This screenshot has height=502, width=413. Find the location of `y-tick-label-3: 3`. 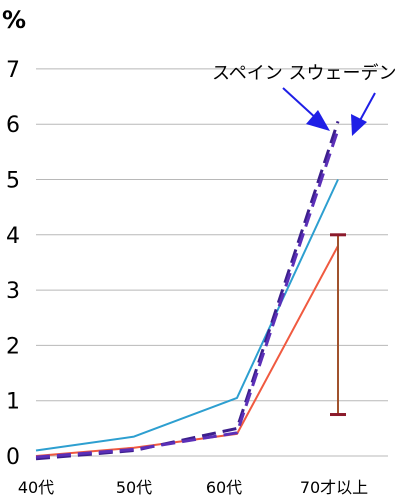

y-tick-label-3: 3 is located at coordinates (13, 291).